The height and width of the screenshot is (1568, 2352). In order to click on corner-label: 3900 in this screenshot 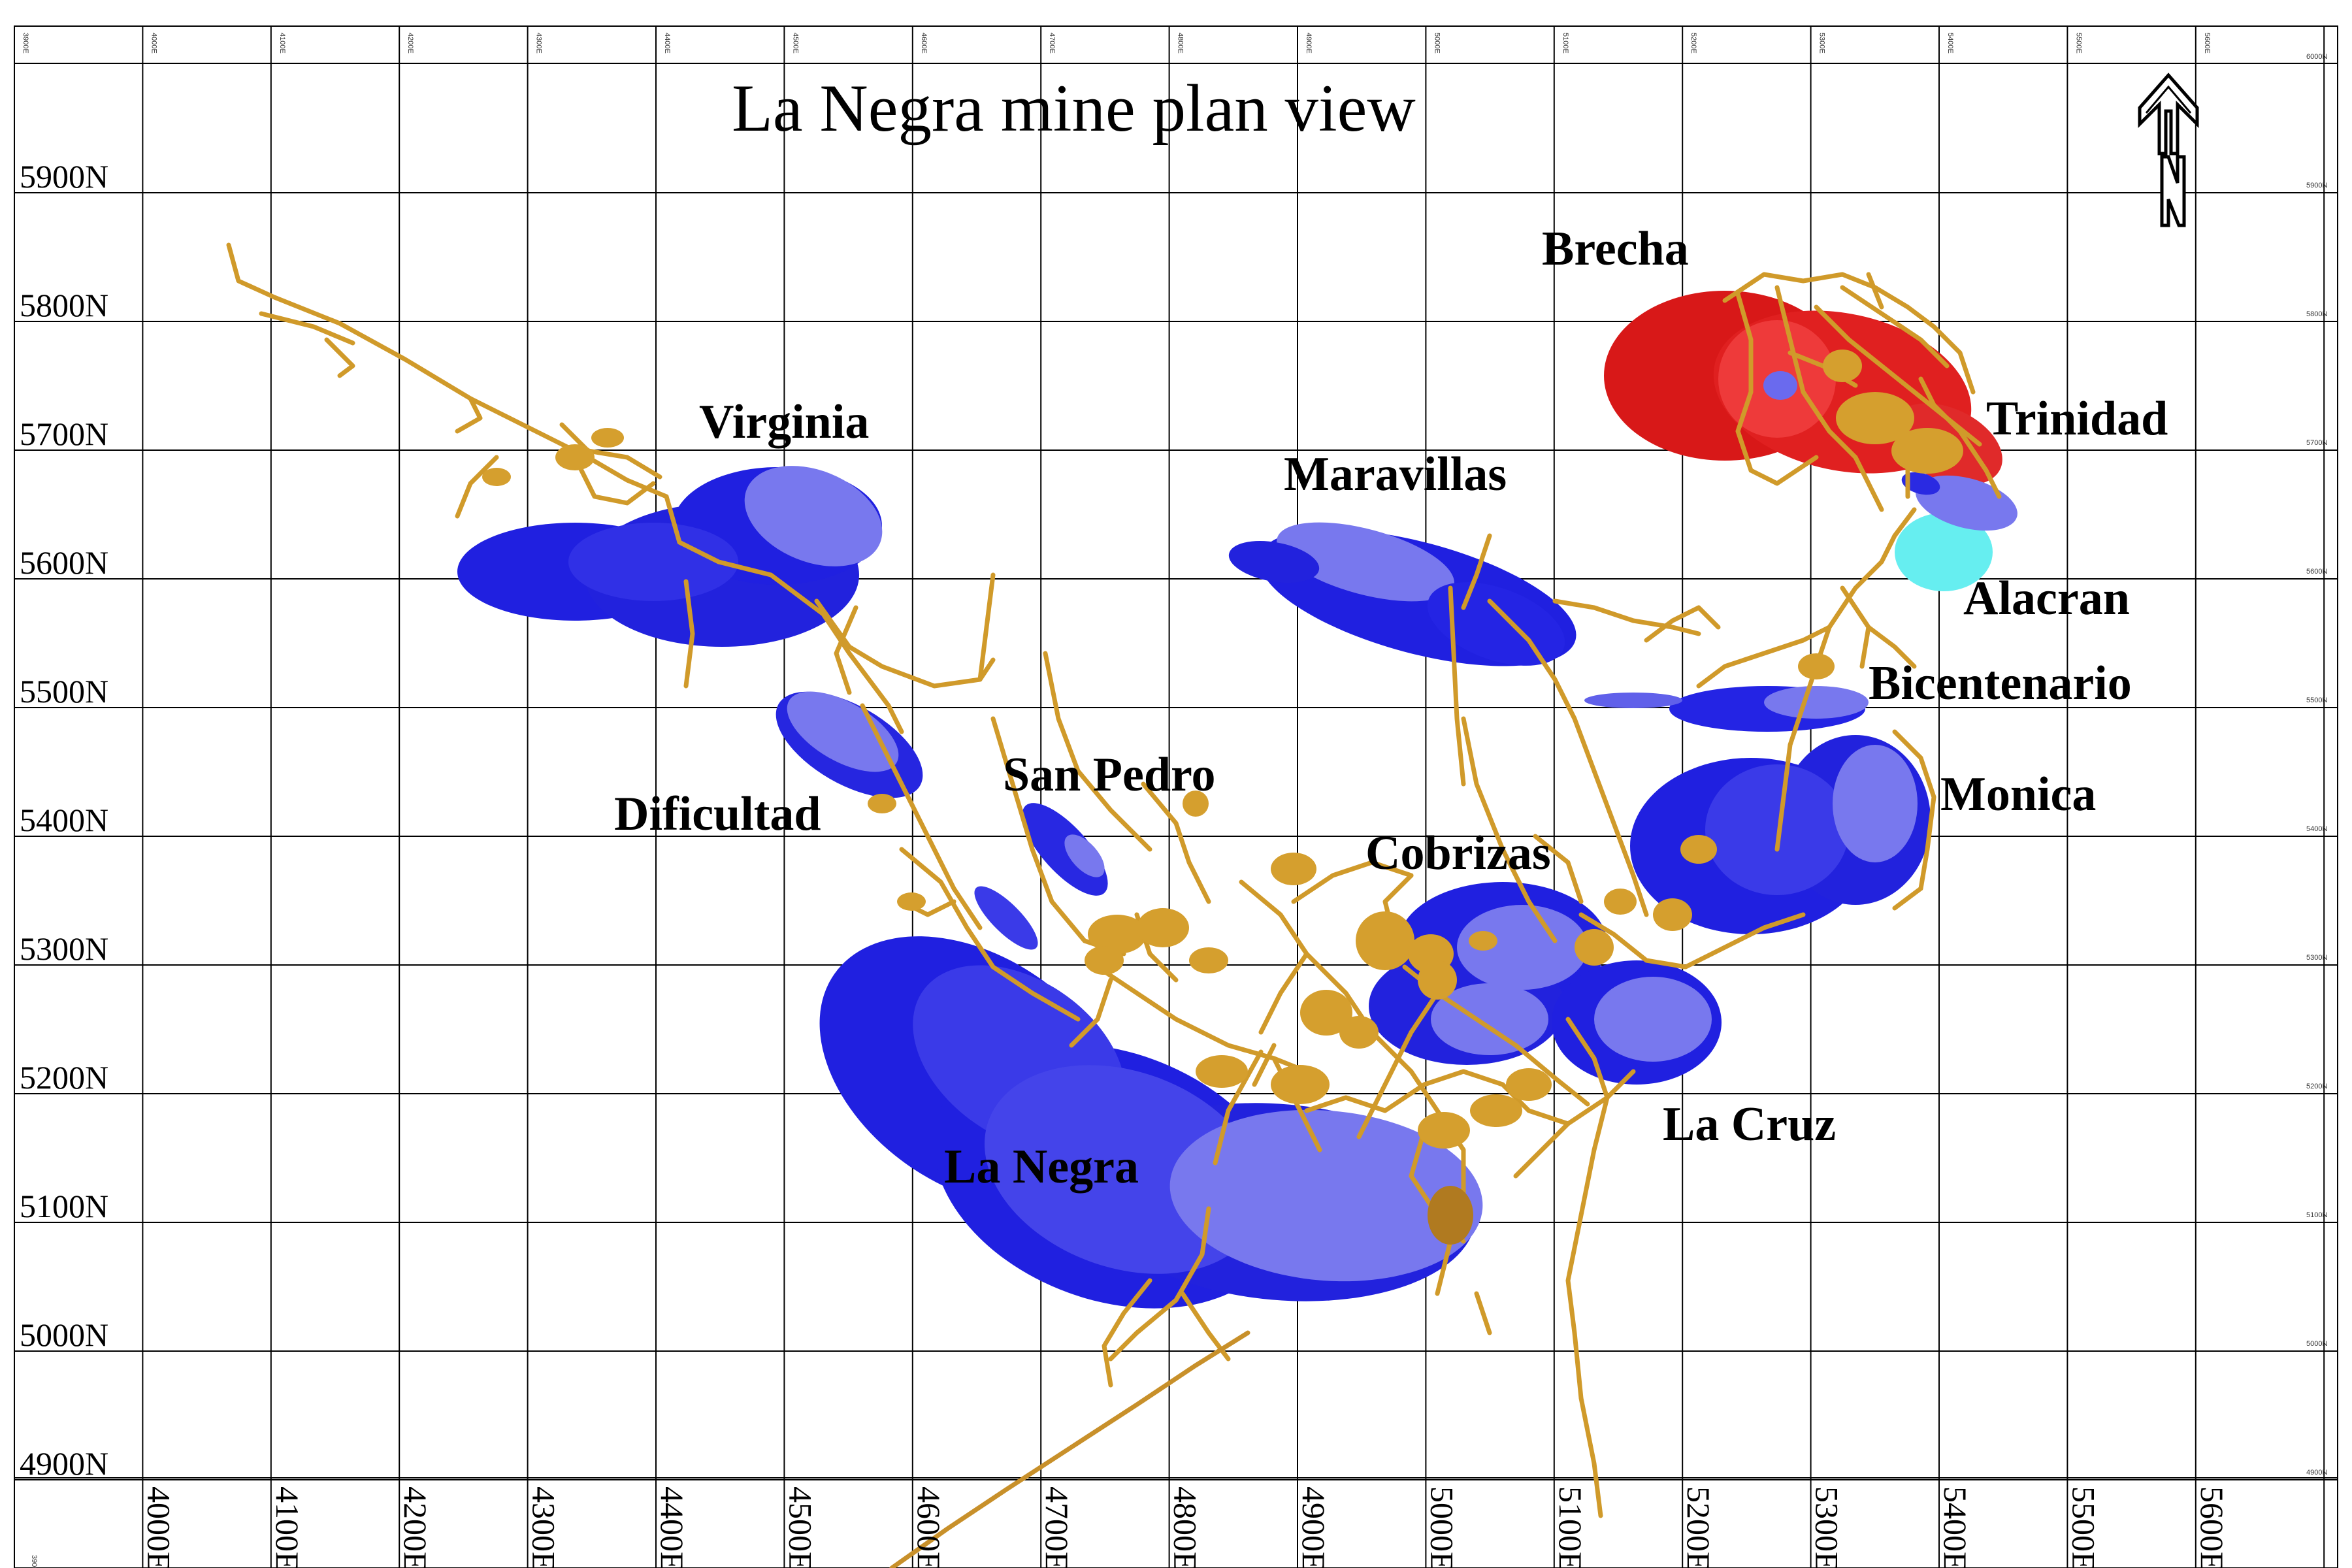, I will do `click(34, 1561)`.